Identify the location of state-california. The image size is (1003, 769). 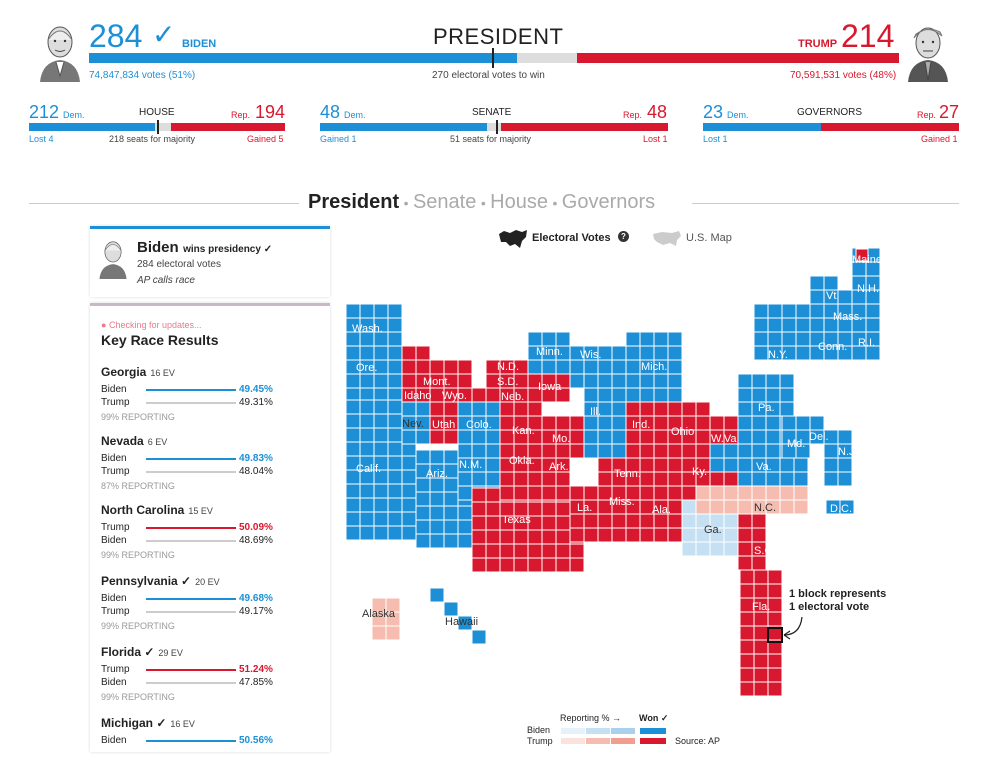
(381, 470).